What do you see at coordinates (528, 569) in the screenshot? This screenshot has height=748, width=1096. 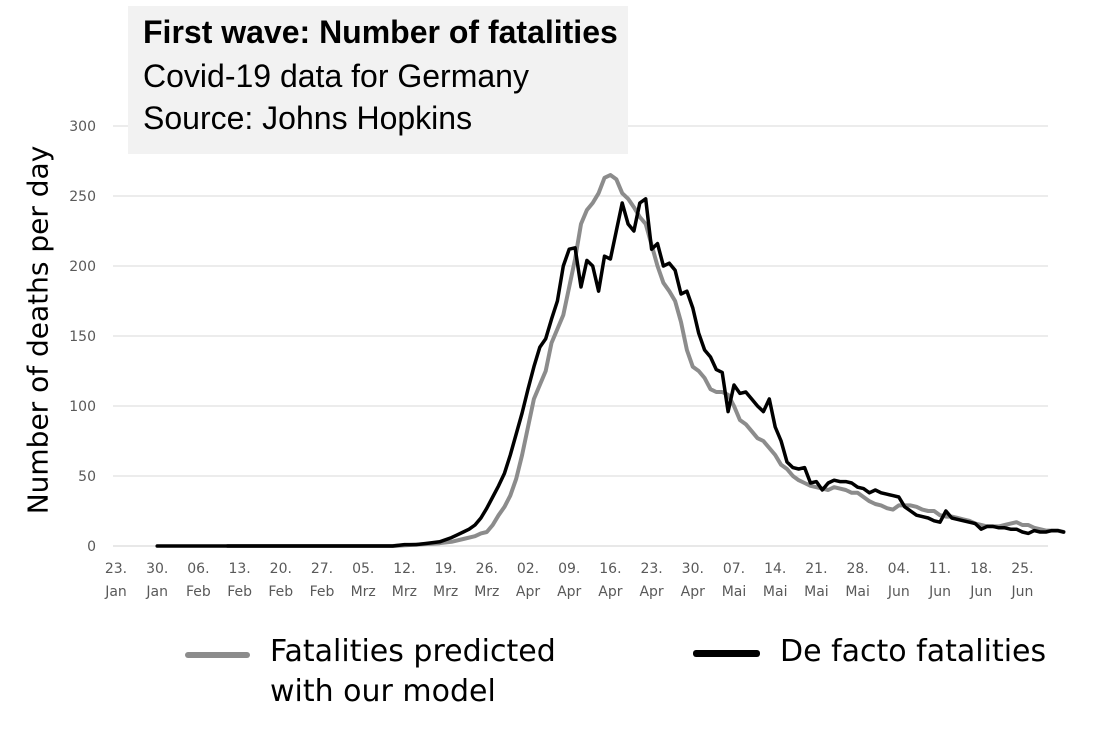 I see `x-tick-label-day: 02.` at bounding box center [528, 569].